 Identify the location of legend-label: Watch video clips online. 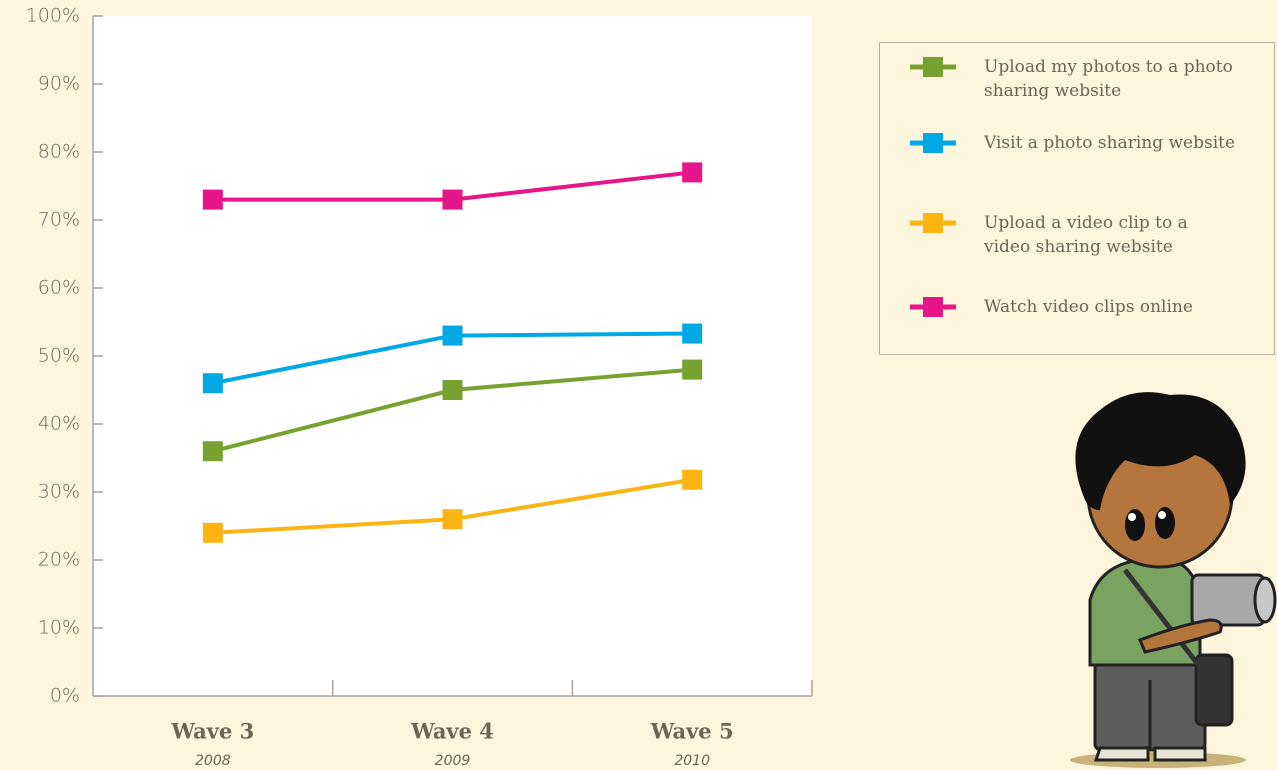
(1088, 307).